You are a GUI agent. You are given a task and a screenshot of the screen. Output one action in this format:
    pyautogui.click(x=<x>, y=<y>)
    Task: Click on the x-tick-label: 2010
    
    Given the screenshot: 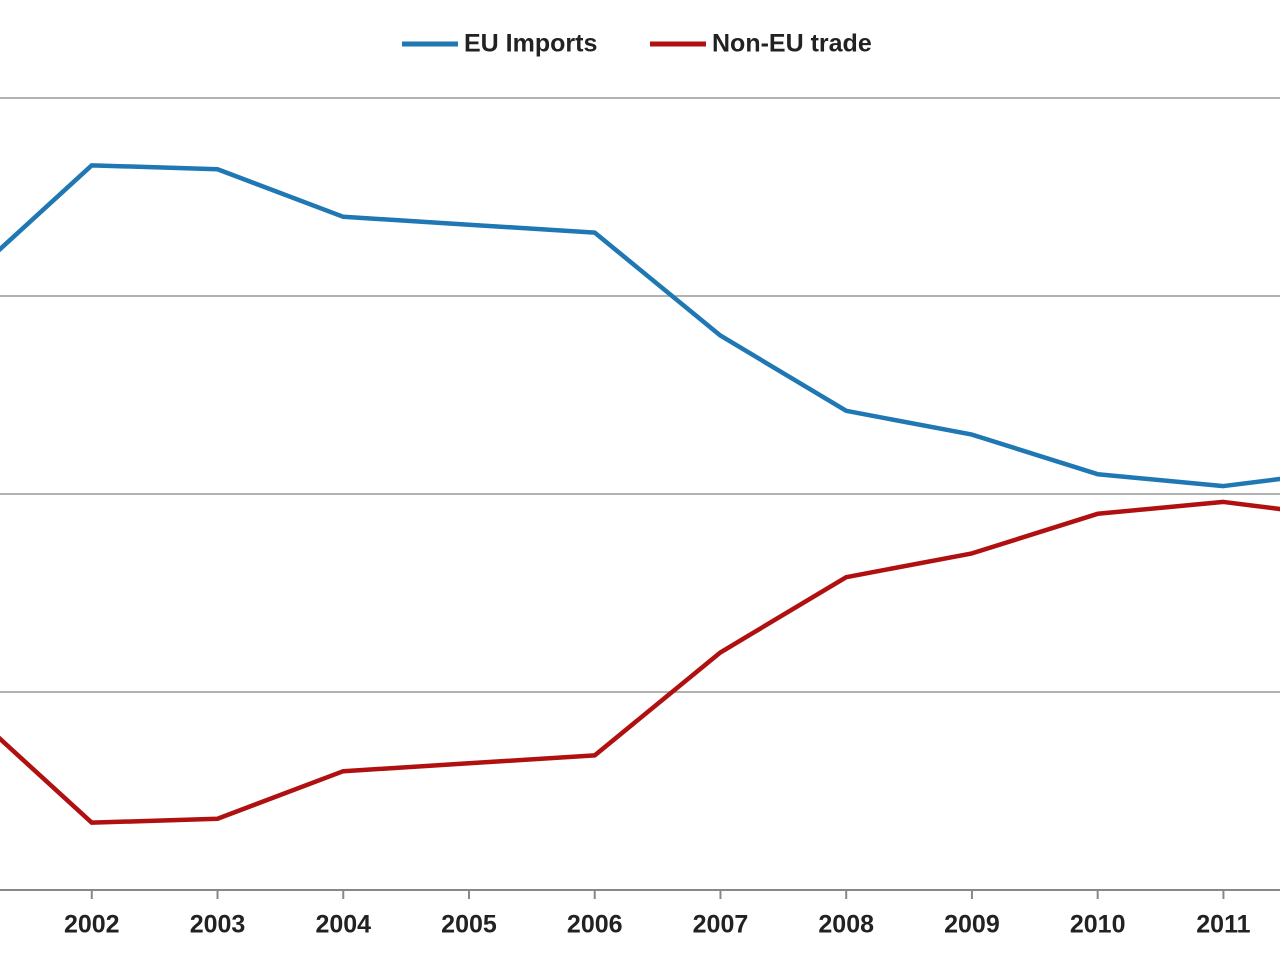 What is the action you would take?
    pyautogui.click(x=1098, y=925)
    